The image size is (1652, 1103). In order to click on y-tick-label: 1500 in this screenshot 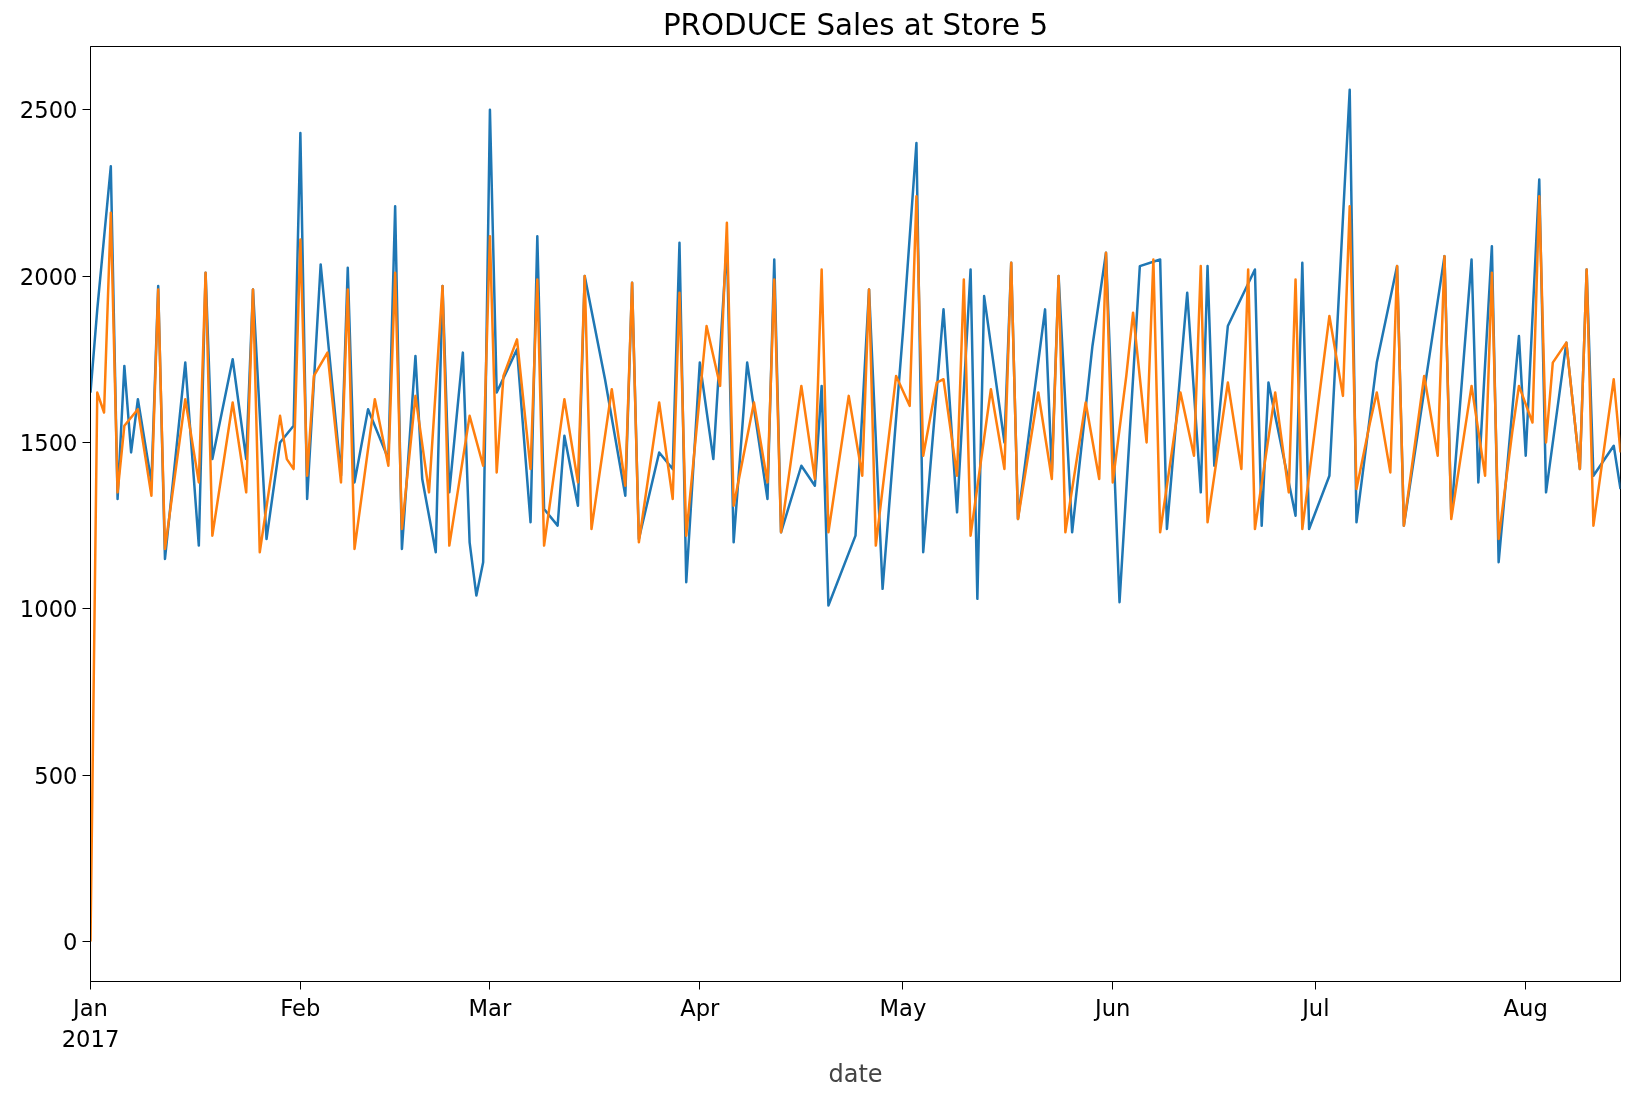, I will do `click(48, 442)`.